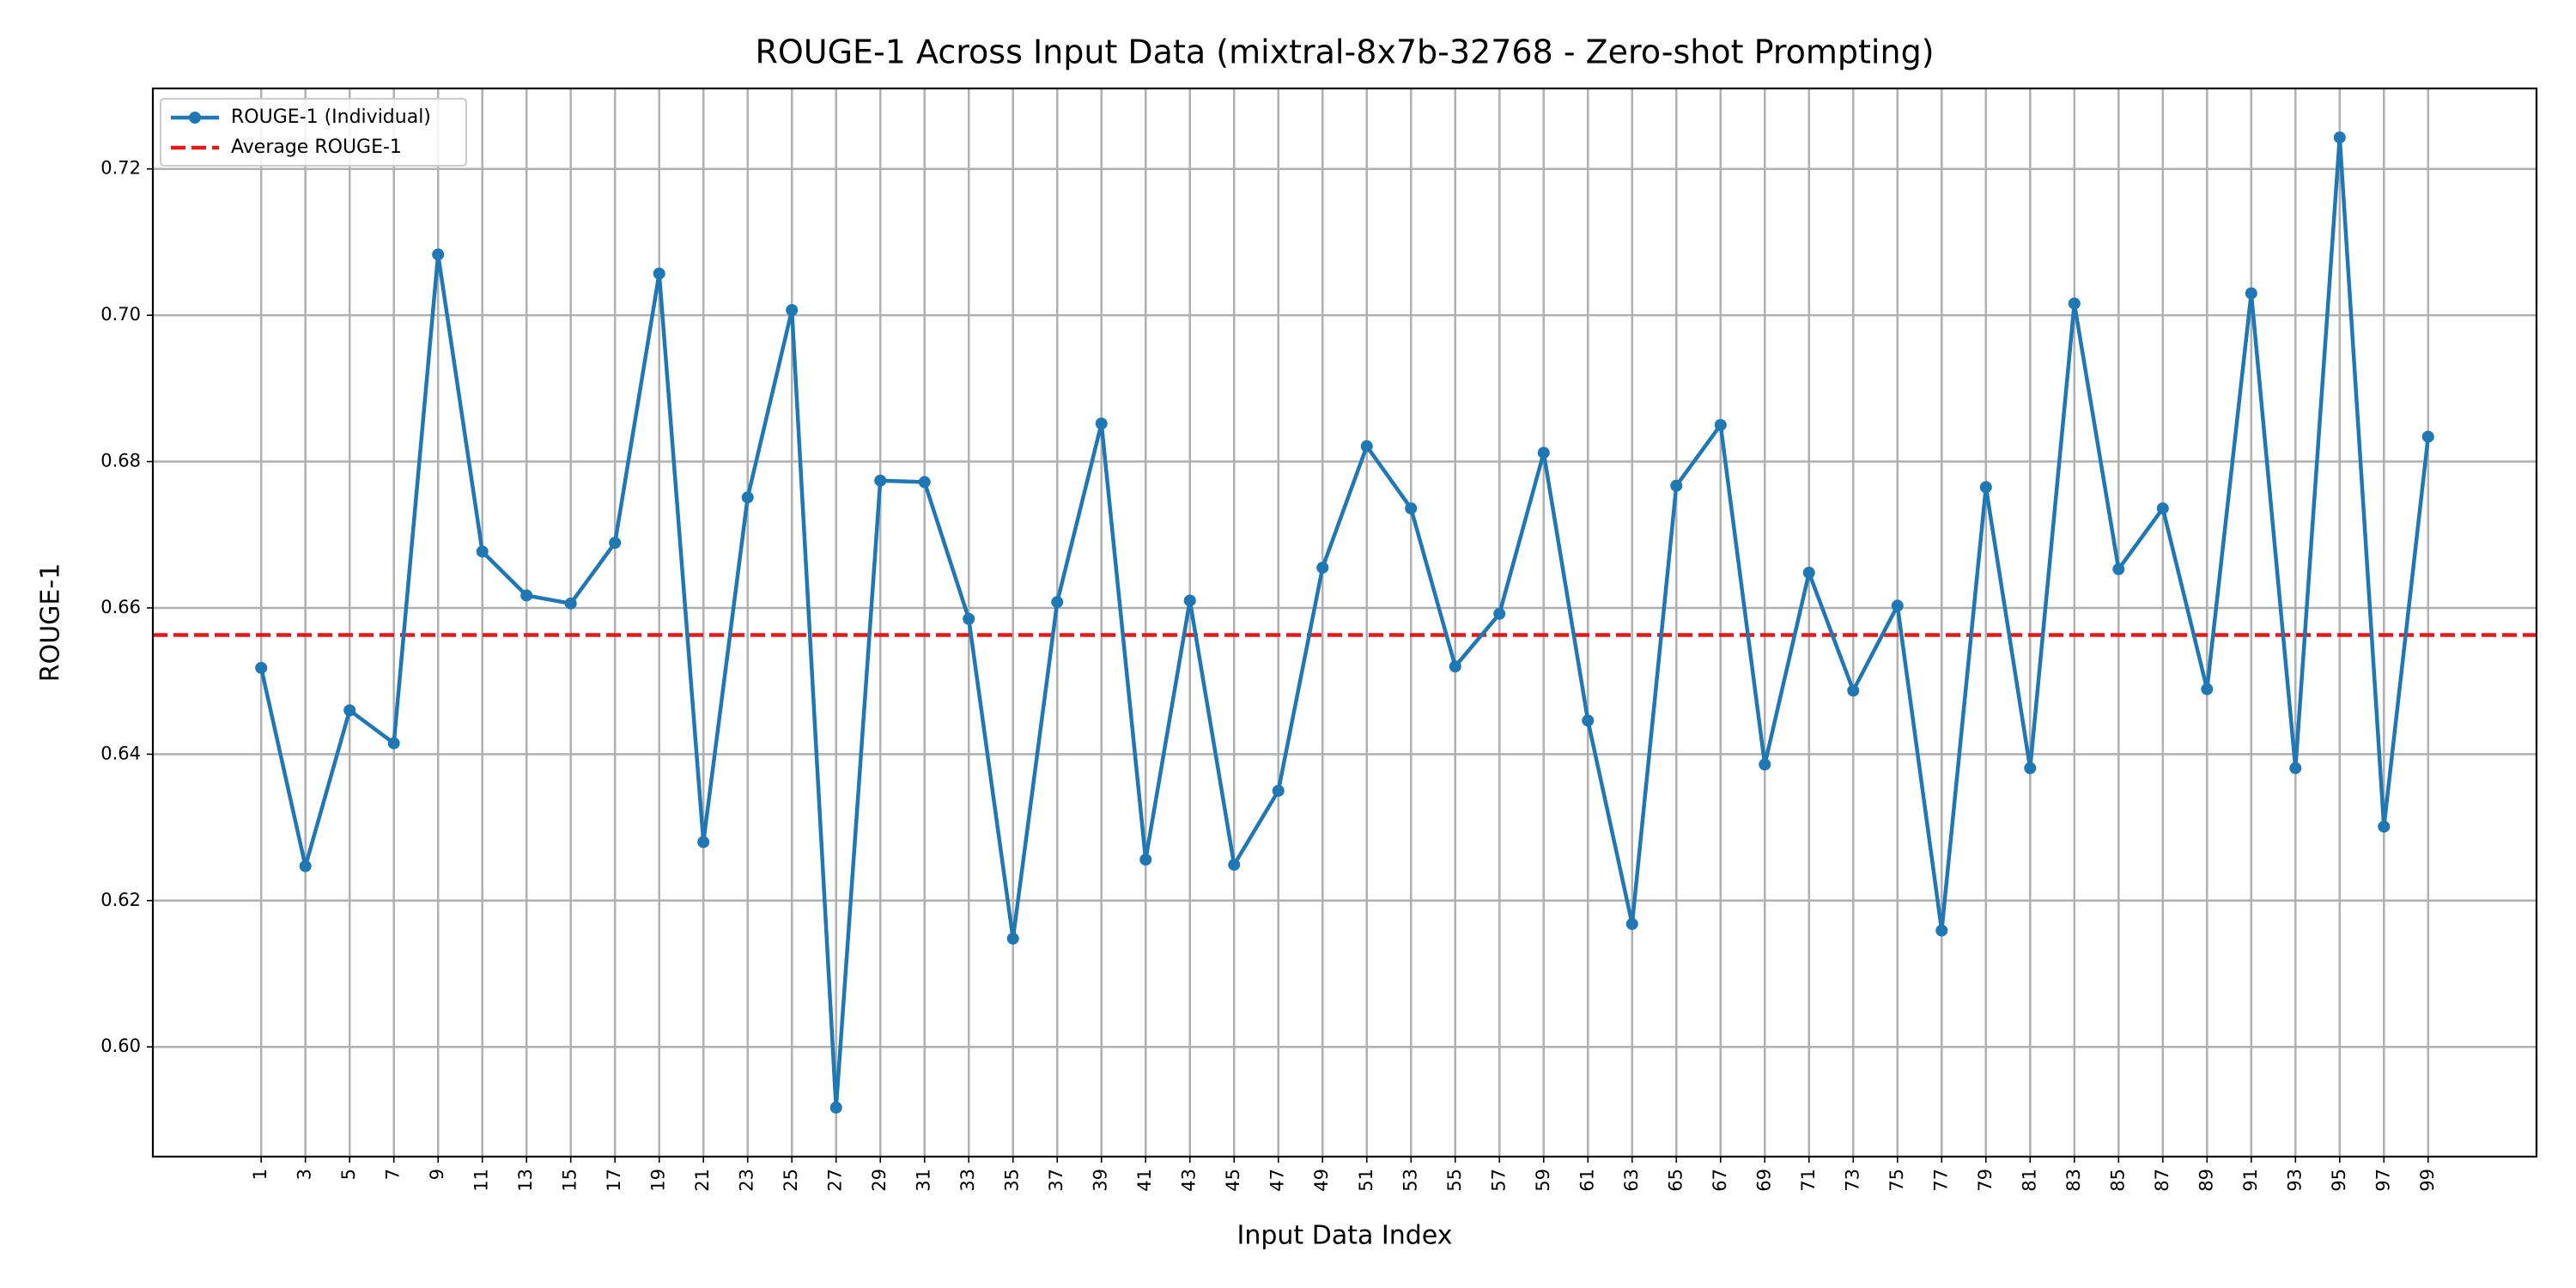 The width and height of the screenshot is (2576, 1288). What do you see at coordinates (2206, 1180) in the screenshot?
I see `x-tick-label: 89` at bounding box center [2206, 1180].